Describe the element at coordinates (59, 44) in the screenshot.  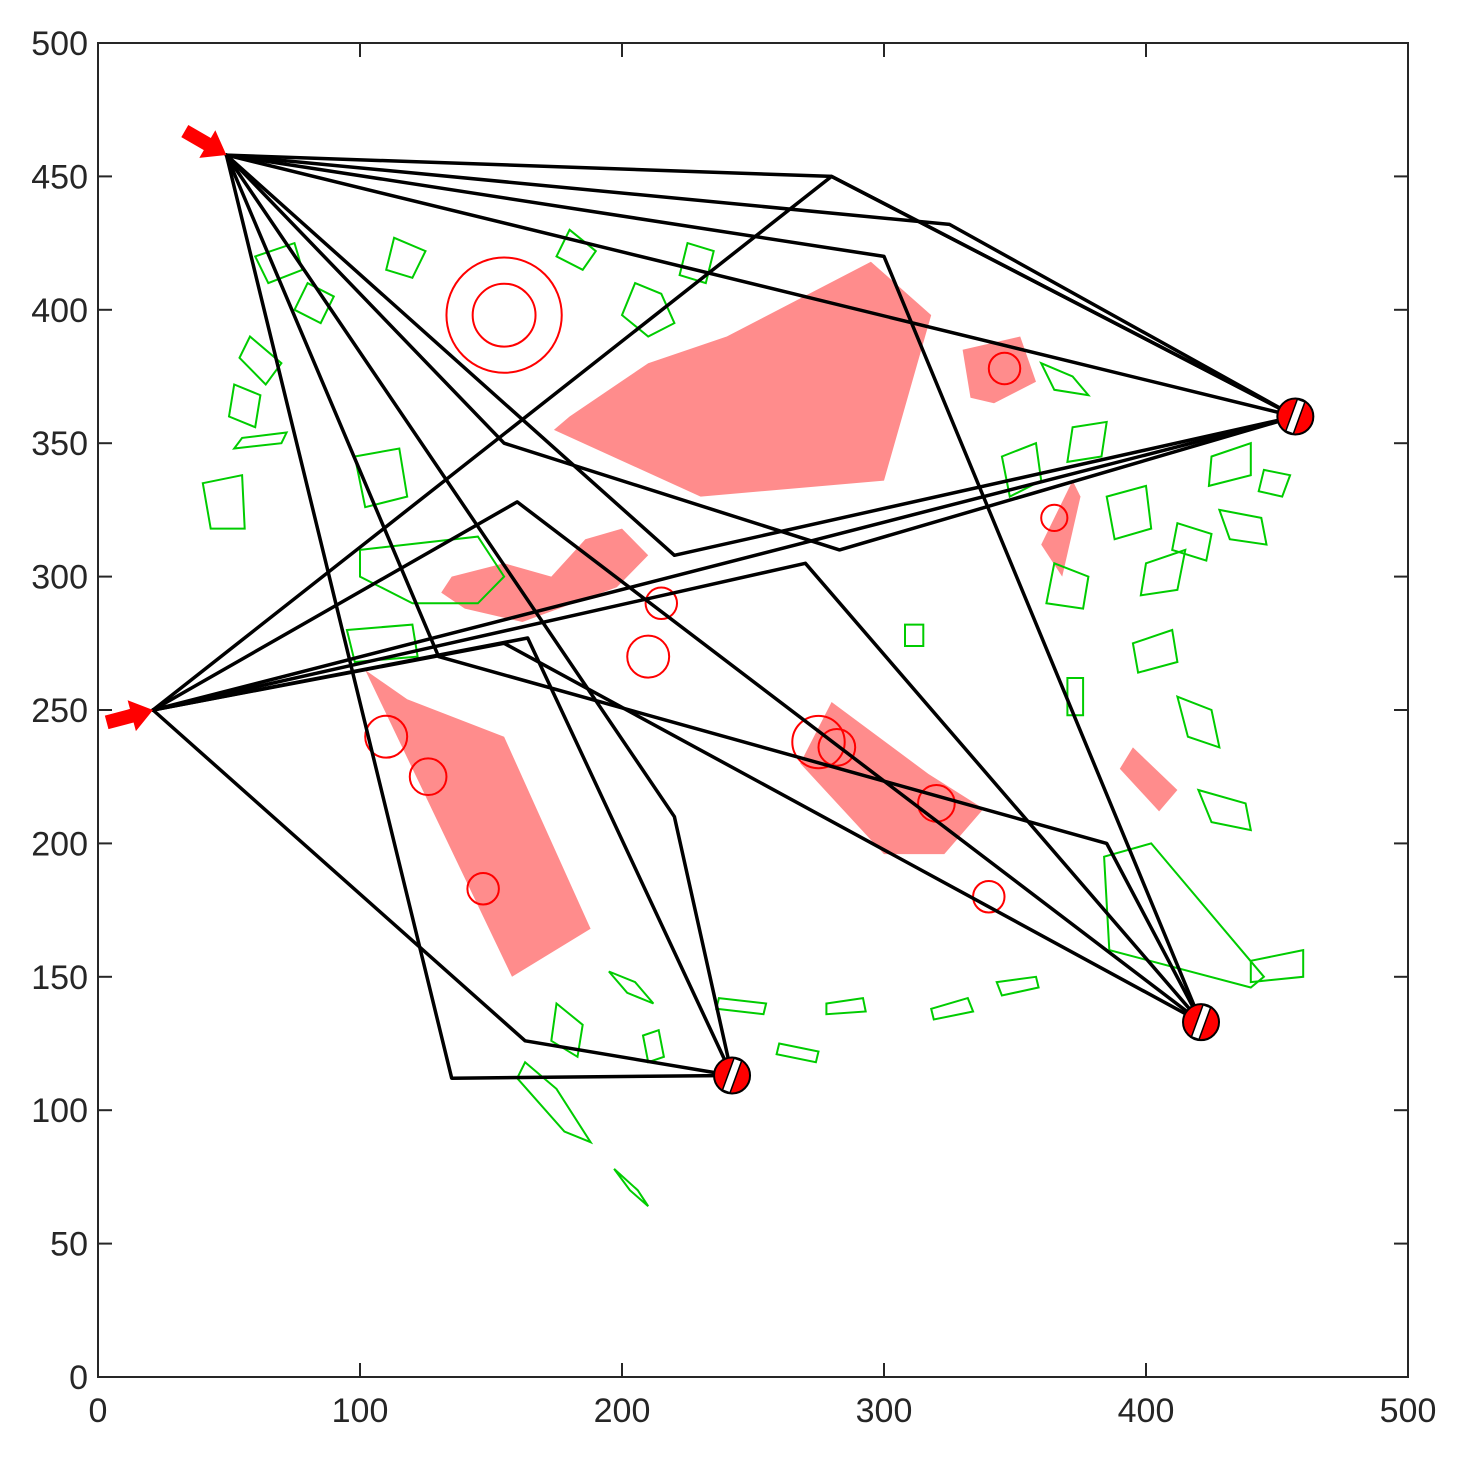
I see `y-tick-label-500: 500` at that location.